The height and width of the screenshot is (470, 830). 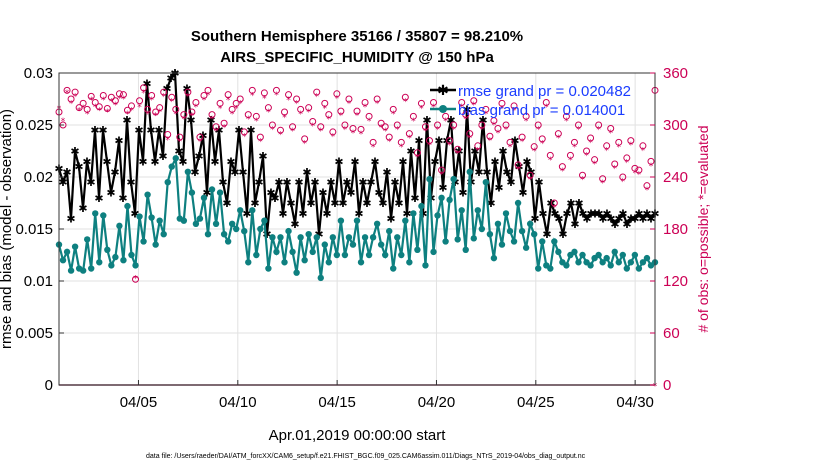 I want to click on y-right-tick-label: 120, so click(x=675, y=281).